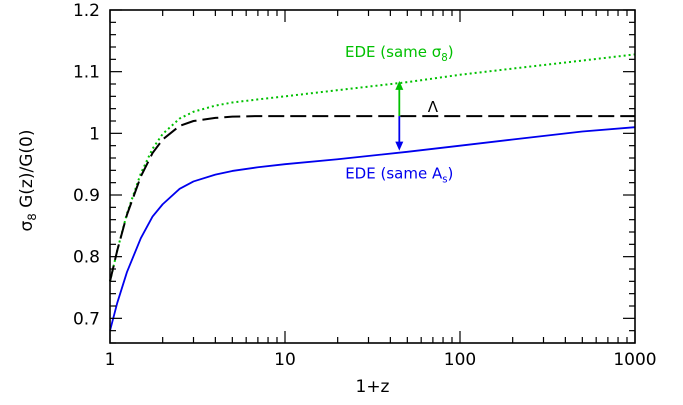 The image size is (683, 405). Describe the element at coordinates (634, 360) in the screenshot. I see `x-tick-label: 1000` at that location.